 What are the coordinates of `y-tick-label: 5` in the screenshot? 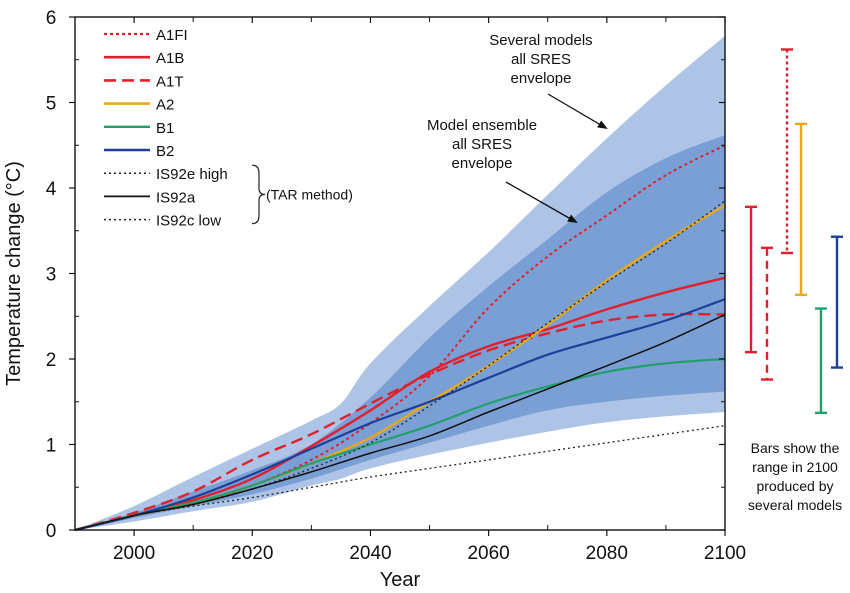 It's located at (51, 104).